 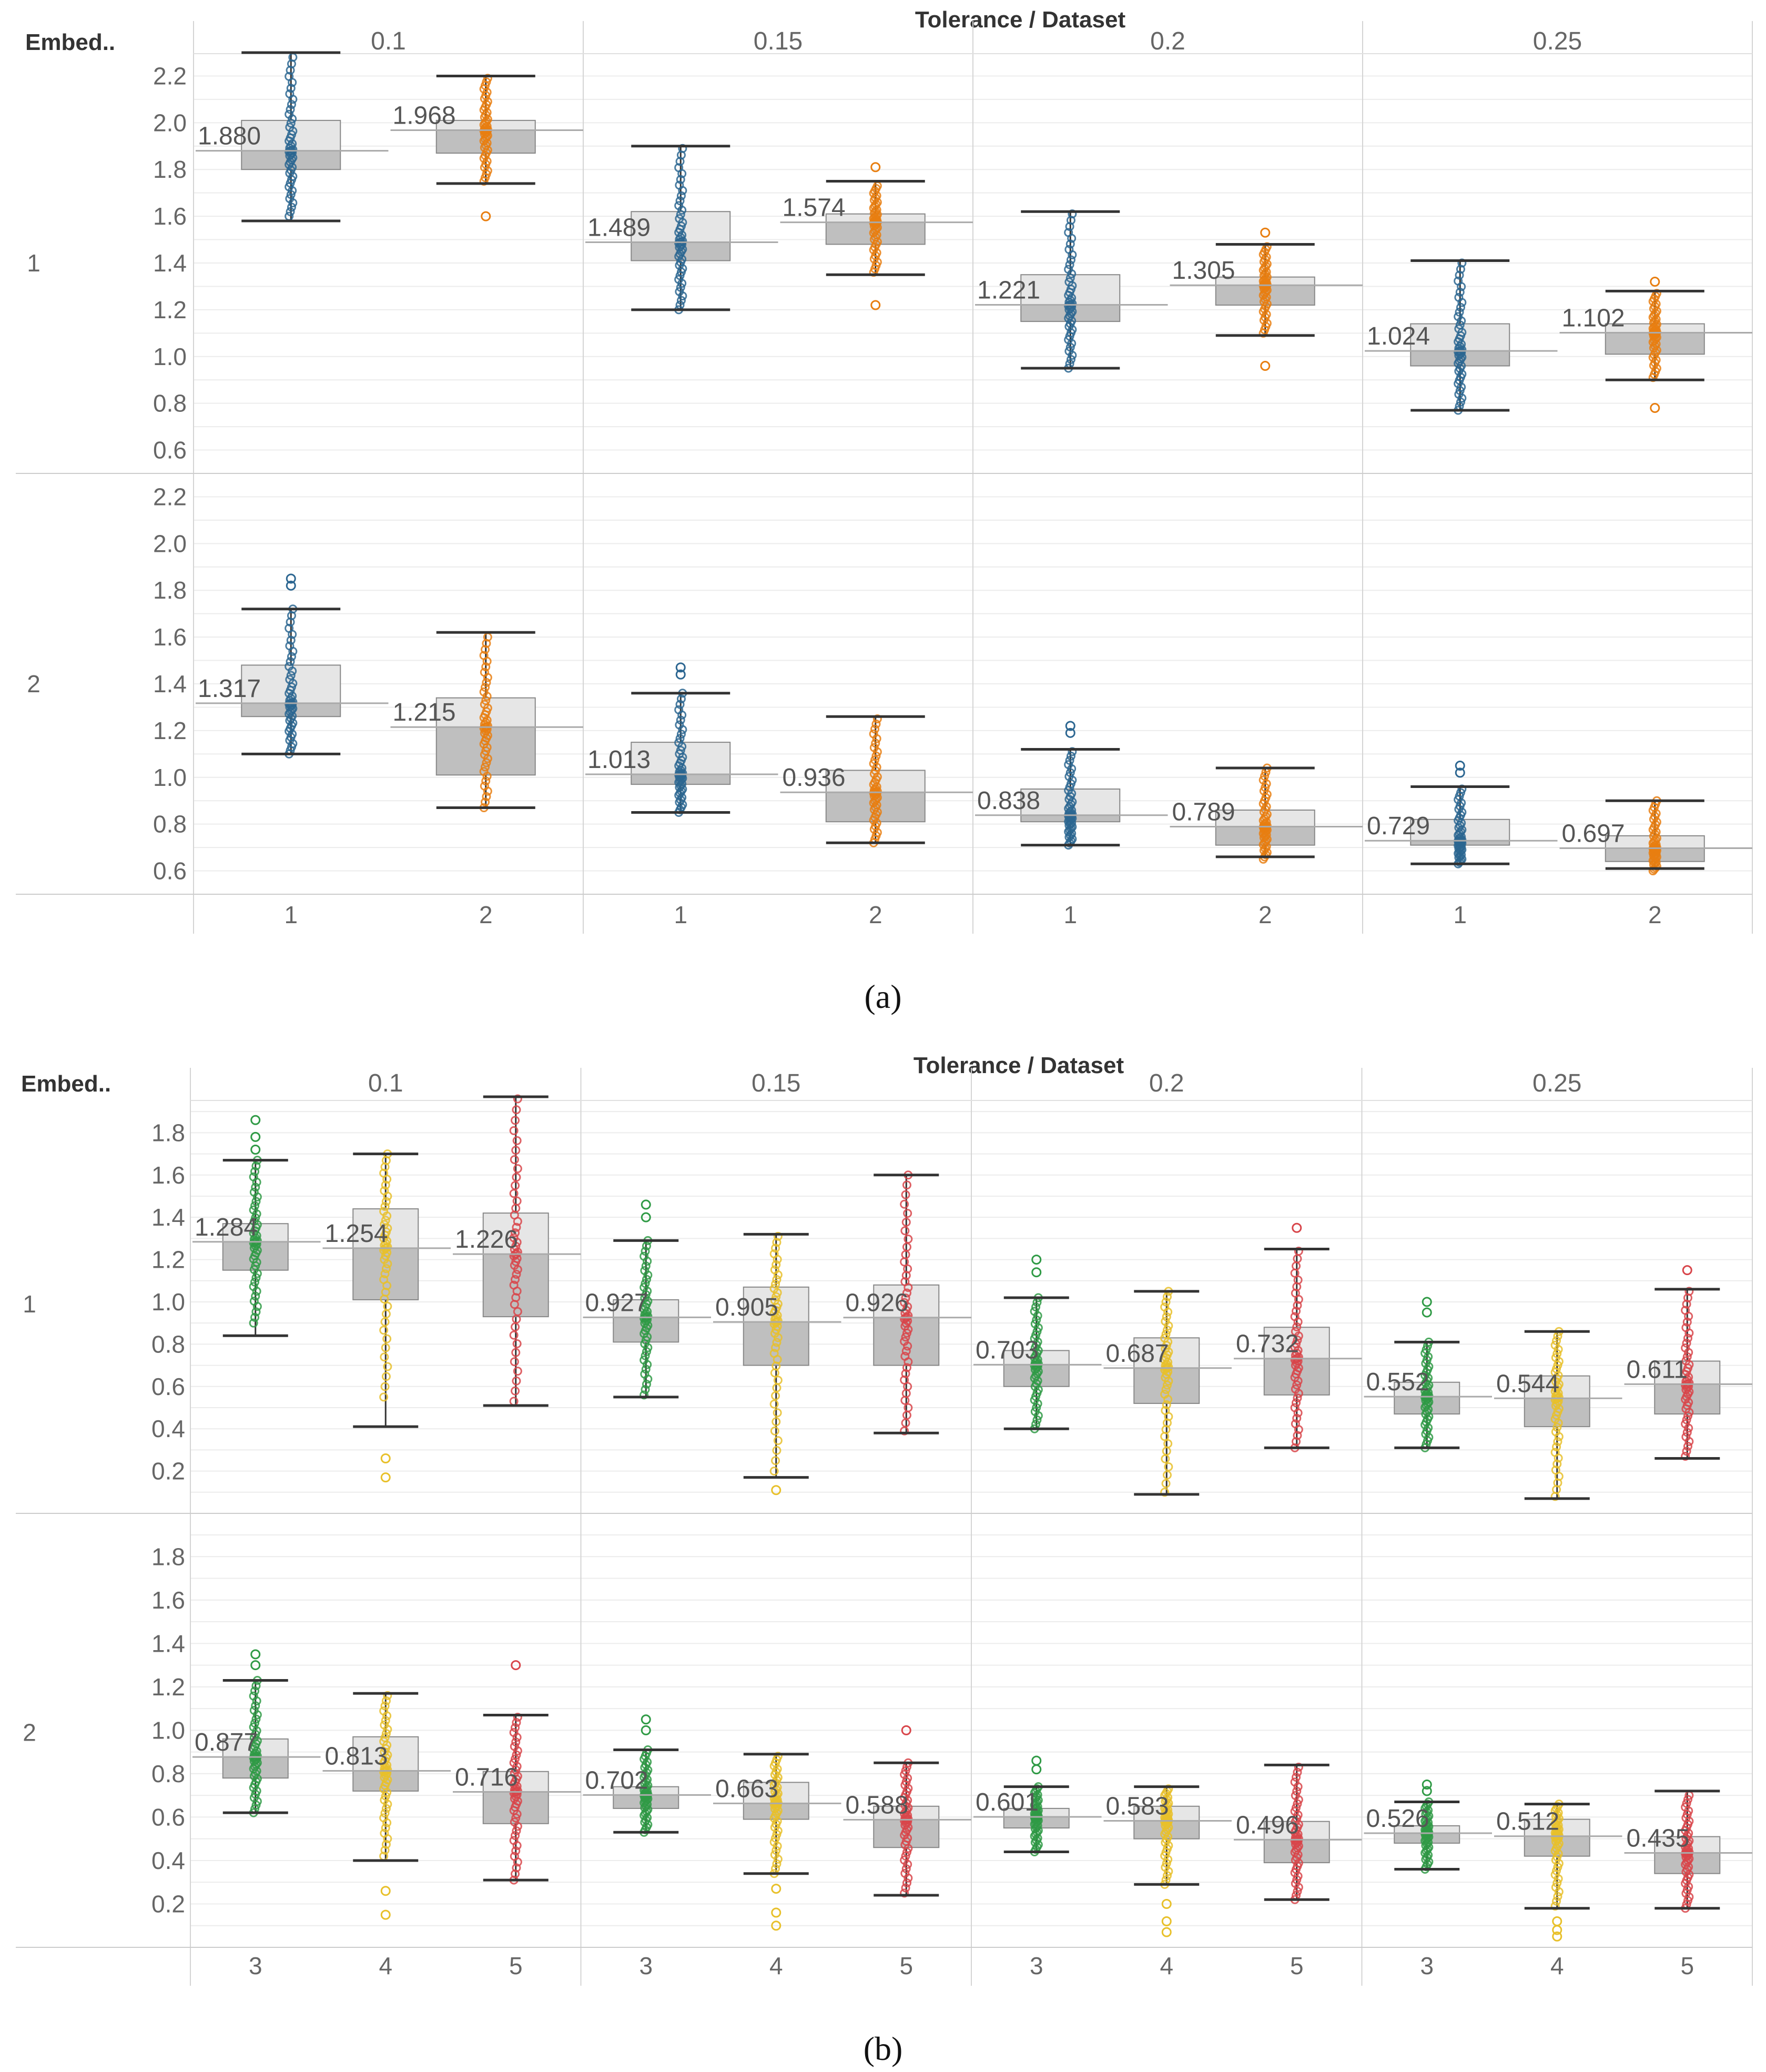 I want to click on y-tick-label: 0.2, so click(x=168, y=1471).